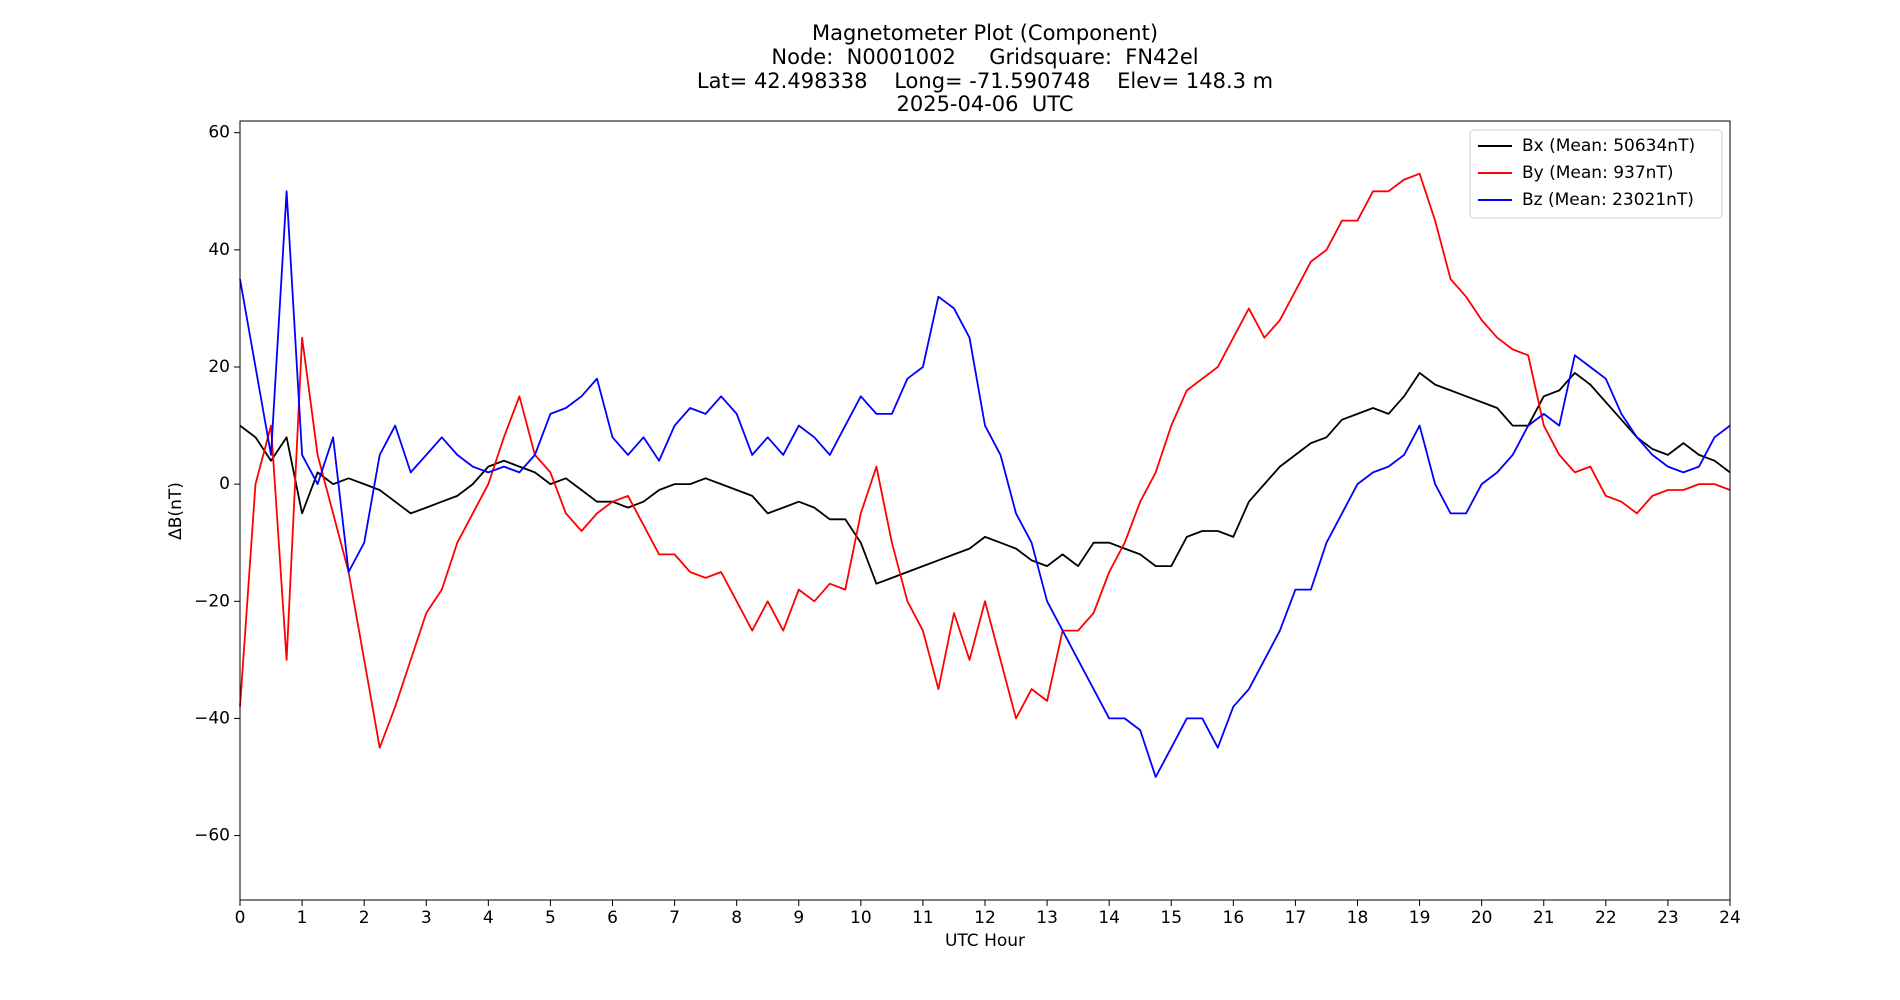 This screenshot has height=1000, width=1900. I want to click on y-tick-label: −20, so click(212, 601).